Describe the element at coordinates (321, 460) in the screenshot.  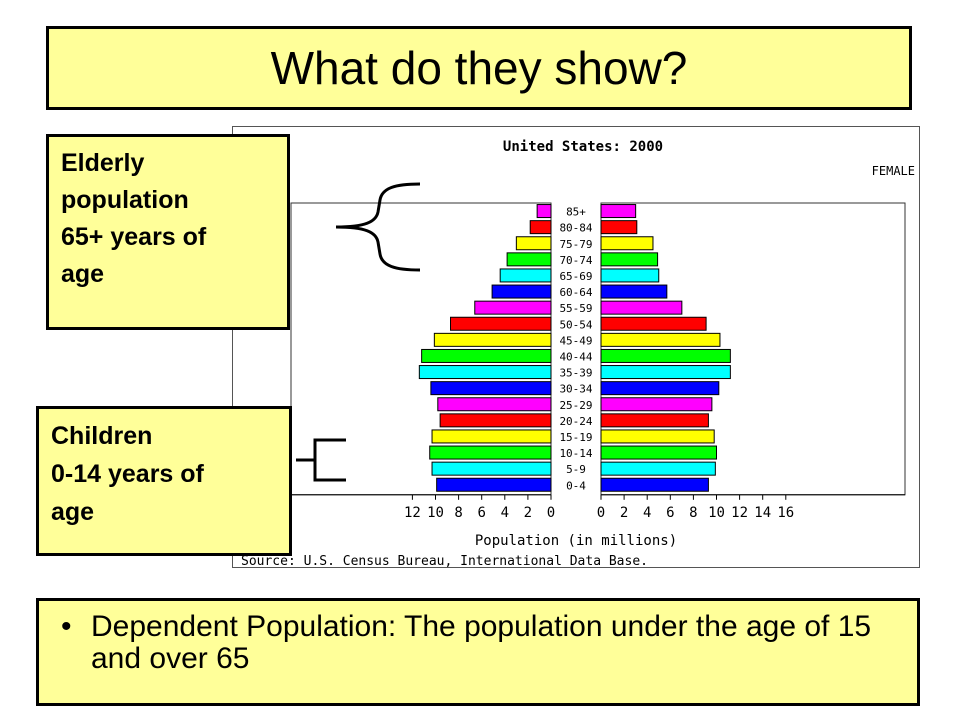
I see `children-bracket` at that location.